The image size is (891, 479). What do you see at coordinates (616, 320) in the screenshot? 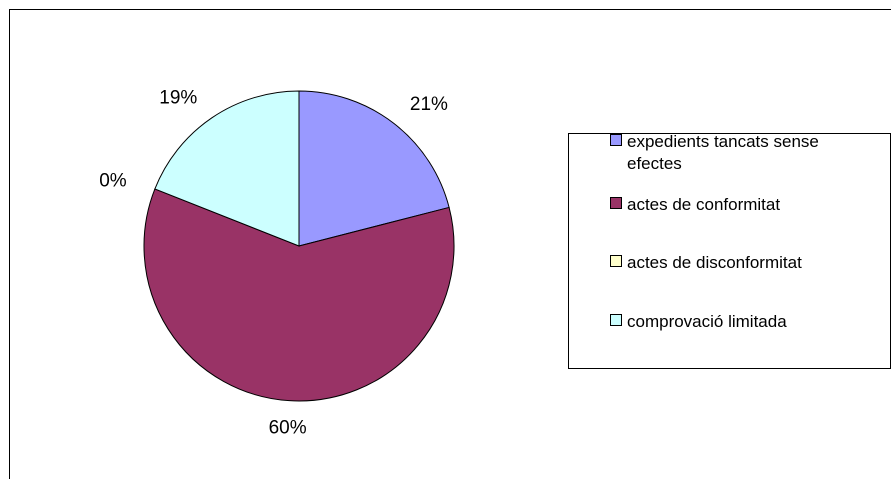
I see `legend-swatch-comprovaci-limitada` at bounding box center [616, 320].